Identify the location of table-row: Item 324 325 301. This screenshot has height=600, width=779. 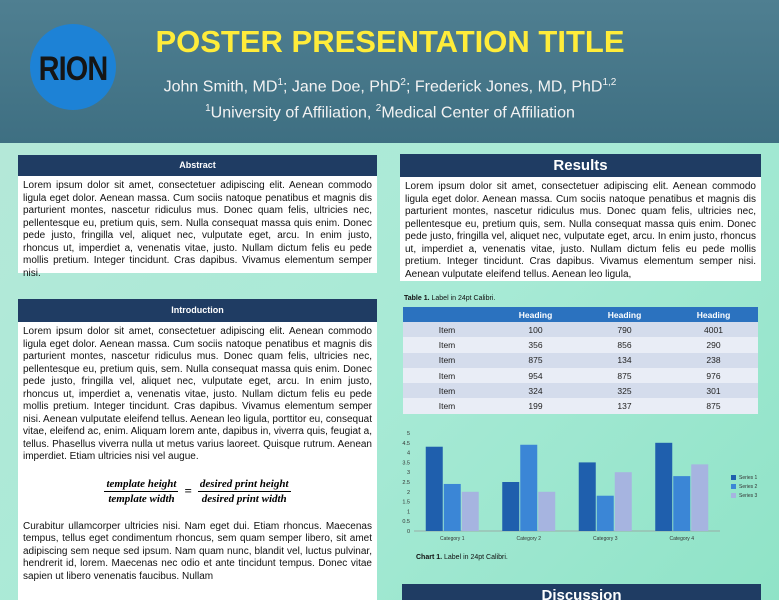
(580, 391).